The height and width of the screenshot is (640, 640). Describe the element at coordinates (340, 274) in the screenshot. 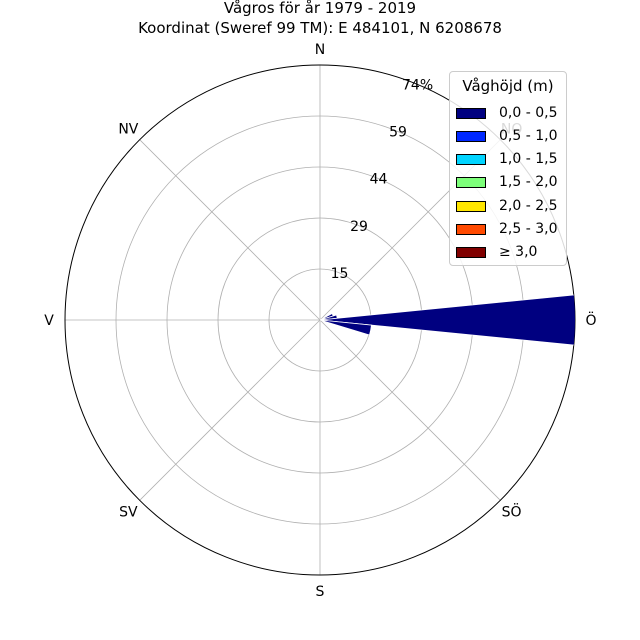

I see `radial-tick-label: 15` at that location.